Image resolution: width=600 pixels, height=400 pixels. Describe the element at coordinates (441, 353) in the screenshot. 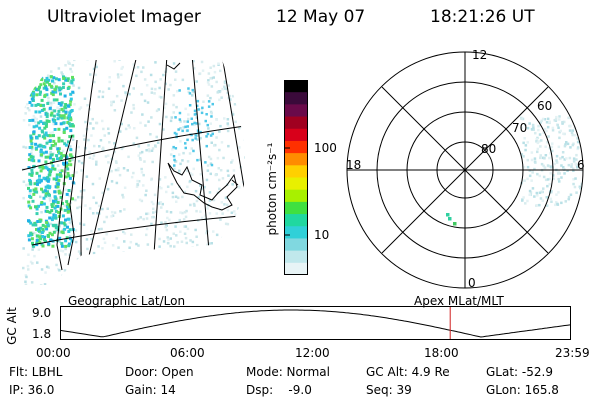

I see `alt-xtick-1800: 18:00` at that location.